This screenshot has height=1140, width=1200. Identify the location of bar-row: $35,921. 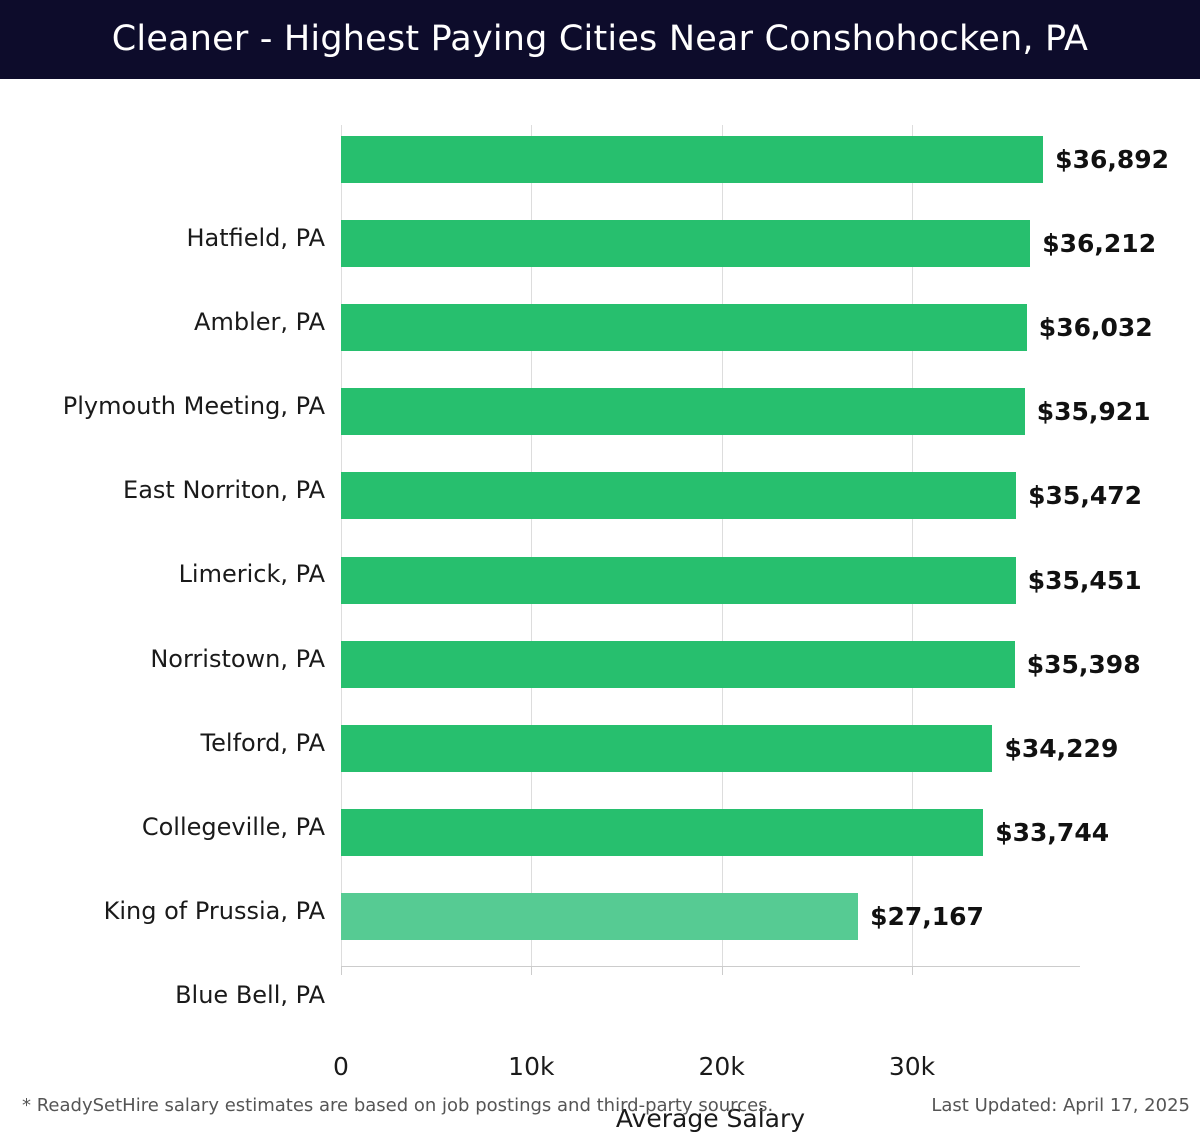
(746, 412).